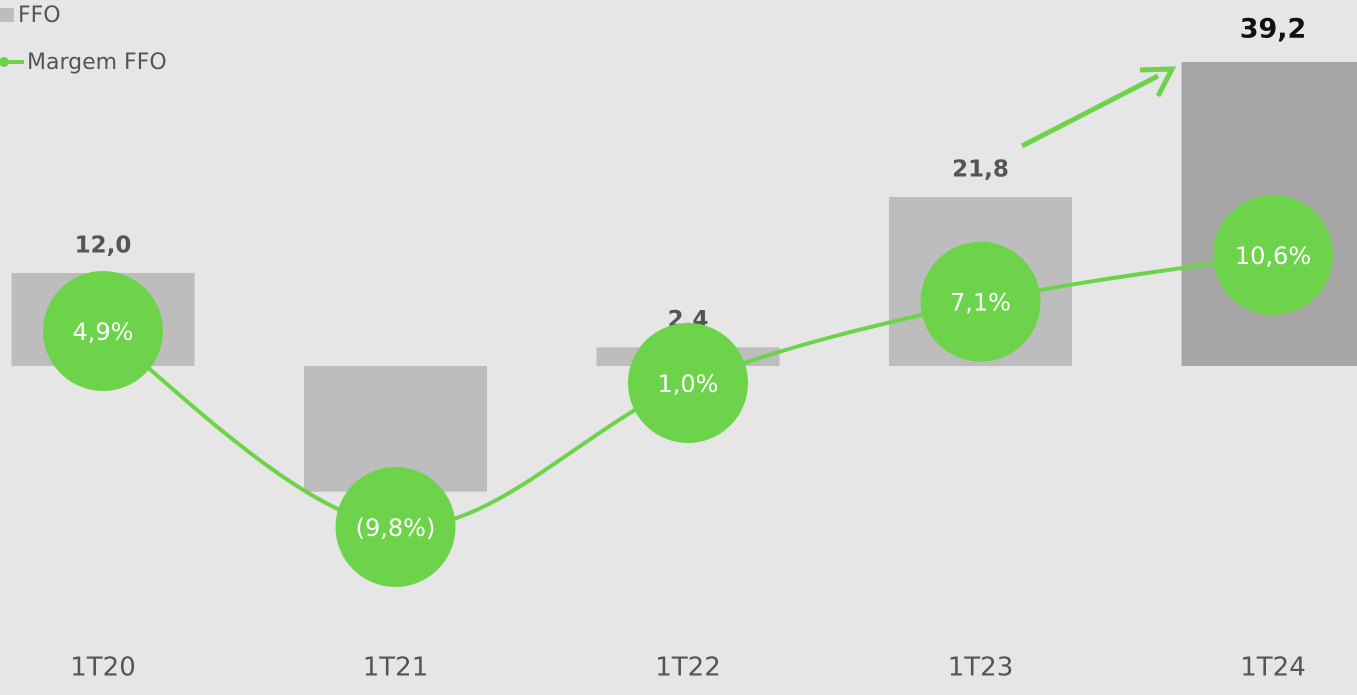 This screenshot has height=695, width=1357. Describe the element at coordinates (981, 668) in the screenshot. I see `x-tick-label: 1T23` at that location.